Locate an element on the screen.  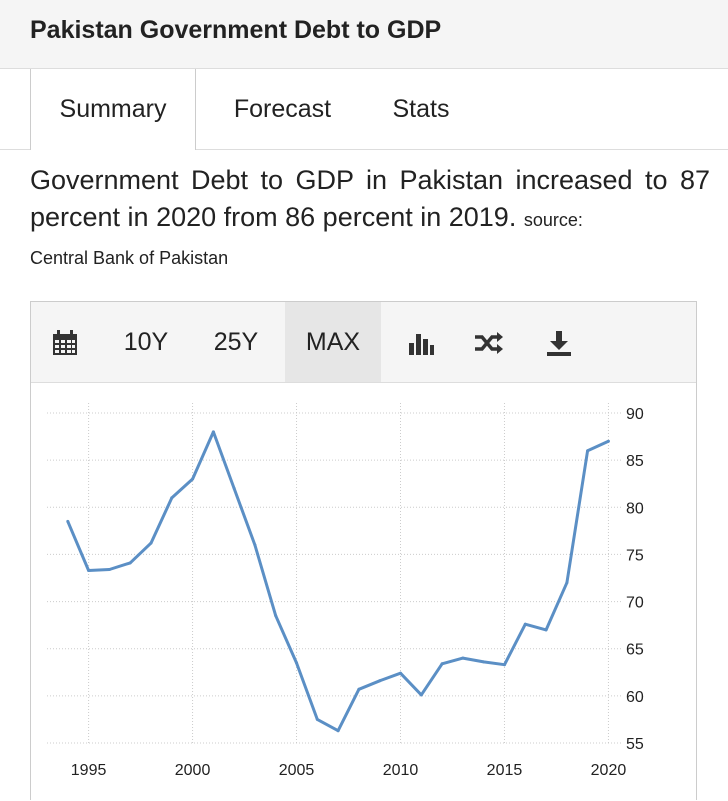
tab-forecast: Forecast is located at coordinates (282, 109).